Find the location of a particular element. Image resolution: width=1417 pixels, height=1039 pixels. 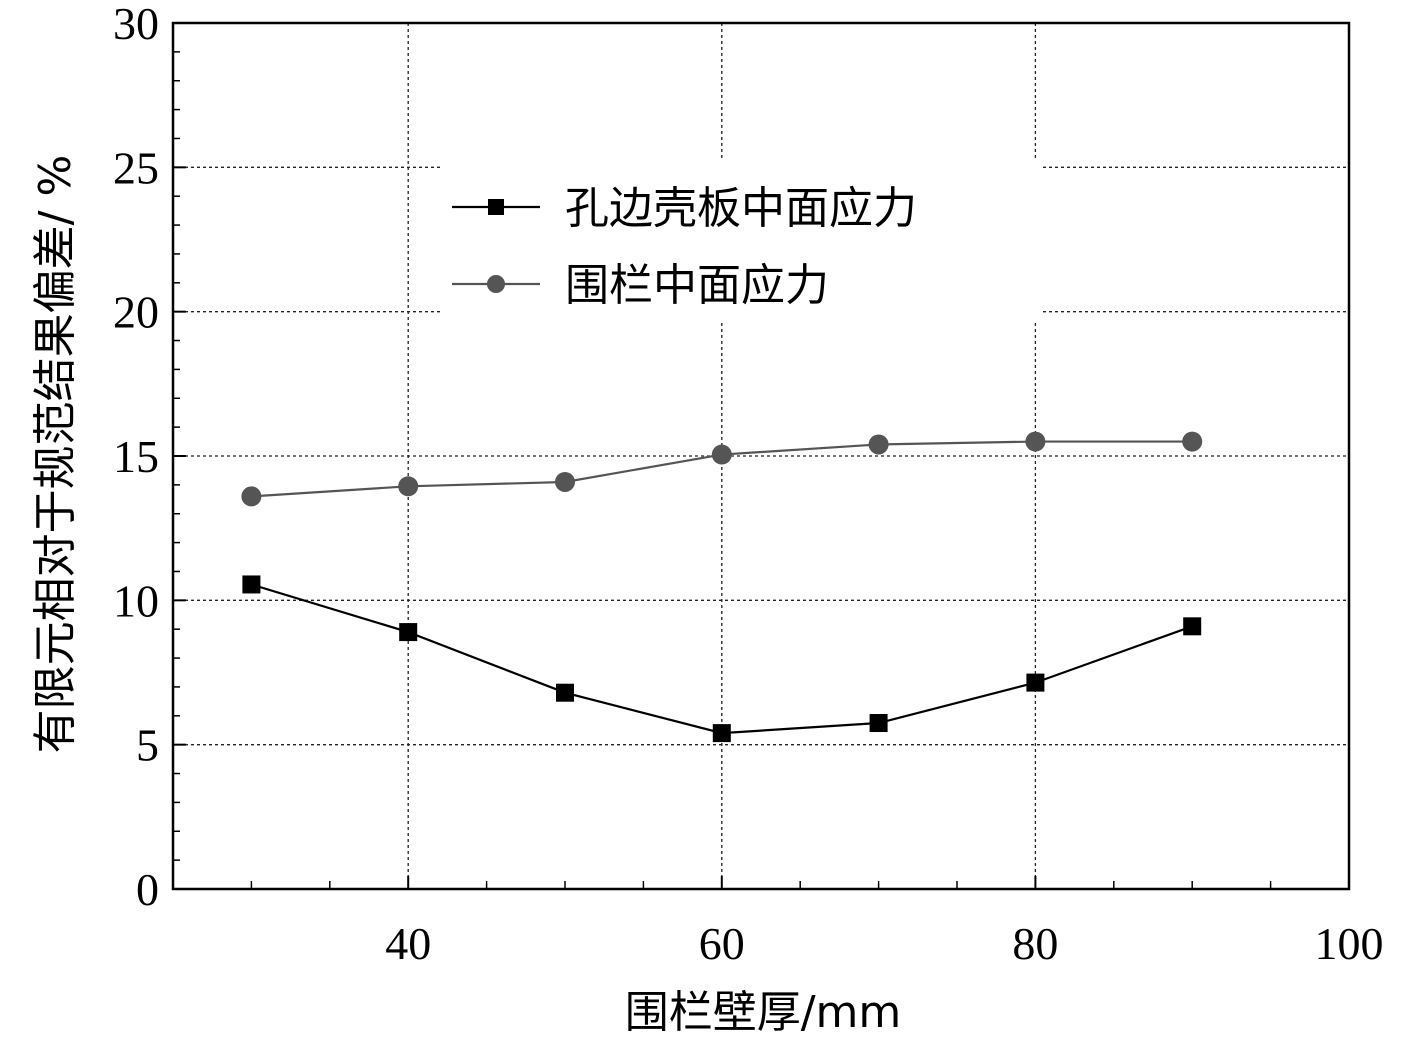

legend-item-1: 孔边壳板中面应力 is located at coordinates (684, 208).